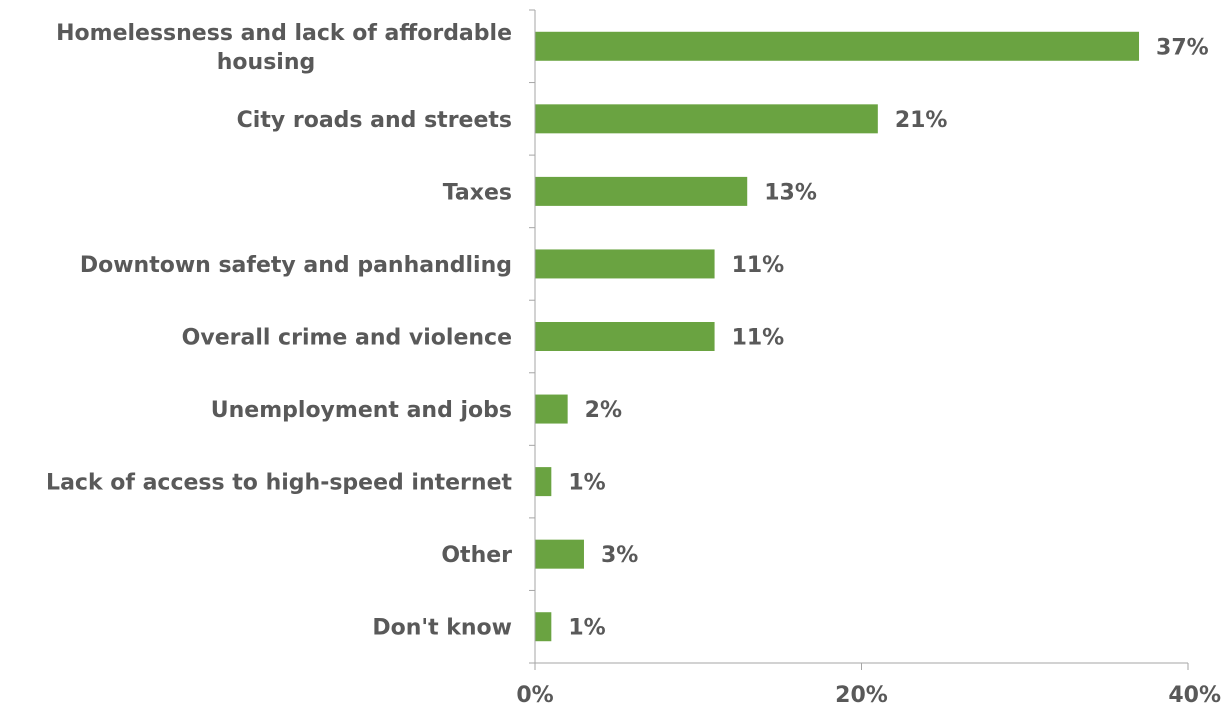  Describe the element at coordinates (279, 483) in the screenshot. I see `category-label: Lack of access to high-speed internet` at that location.